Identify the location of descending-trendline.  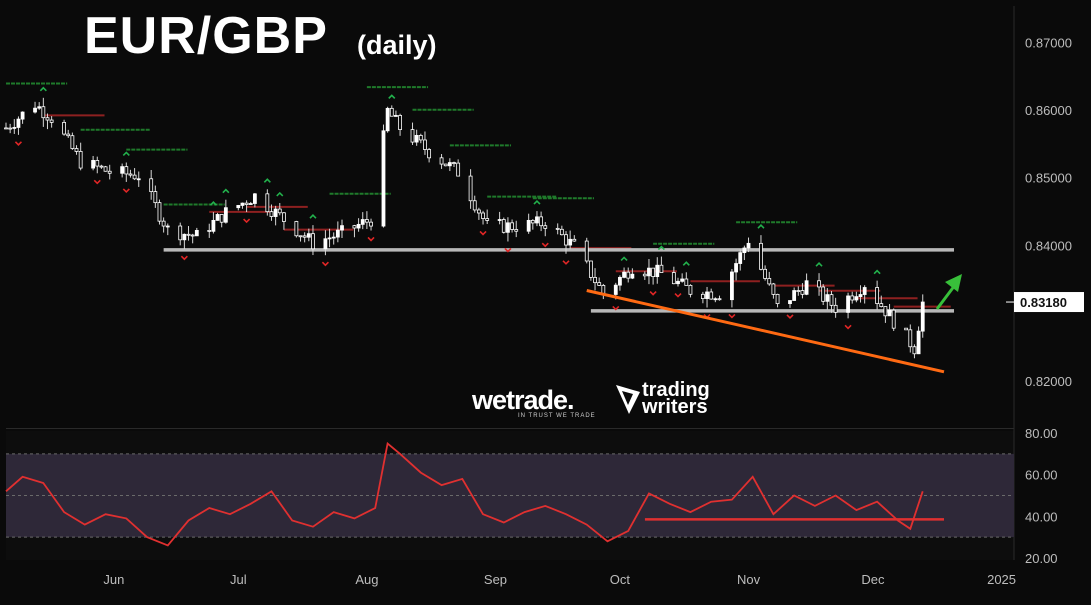
(765, 331).